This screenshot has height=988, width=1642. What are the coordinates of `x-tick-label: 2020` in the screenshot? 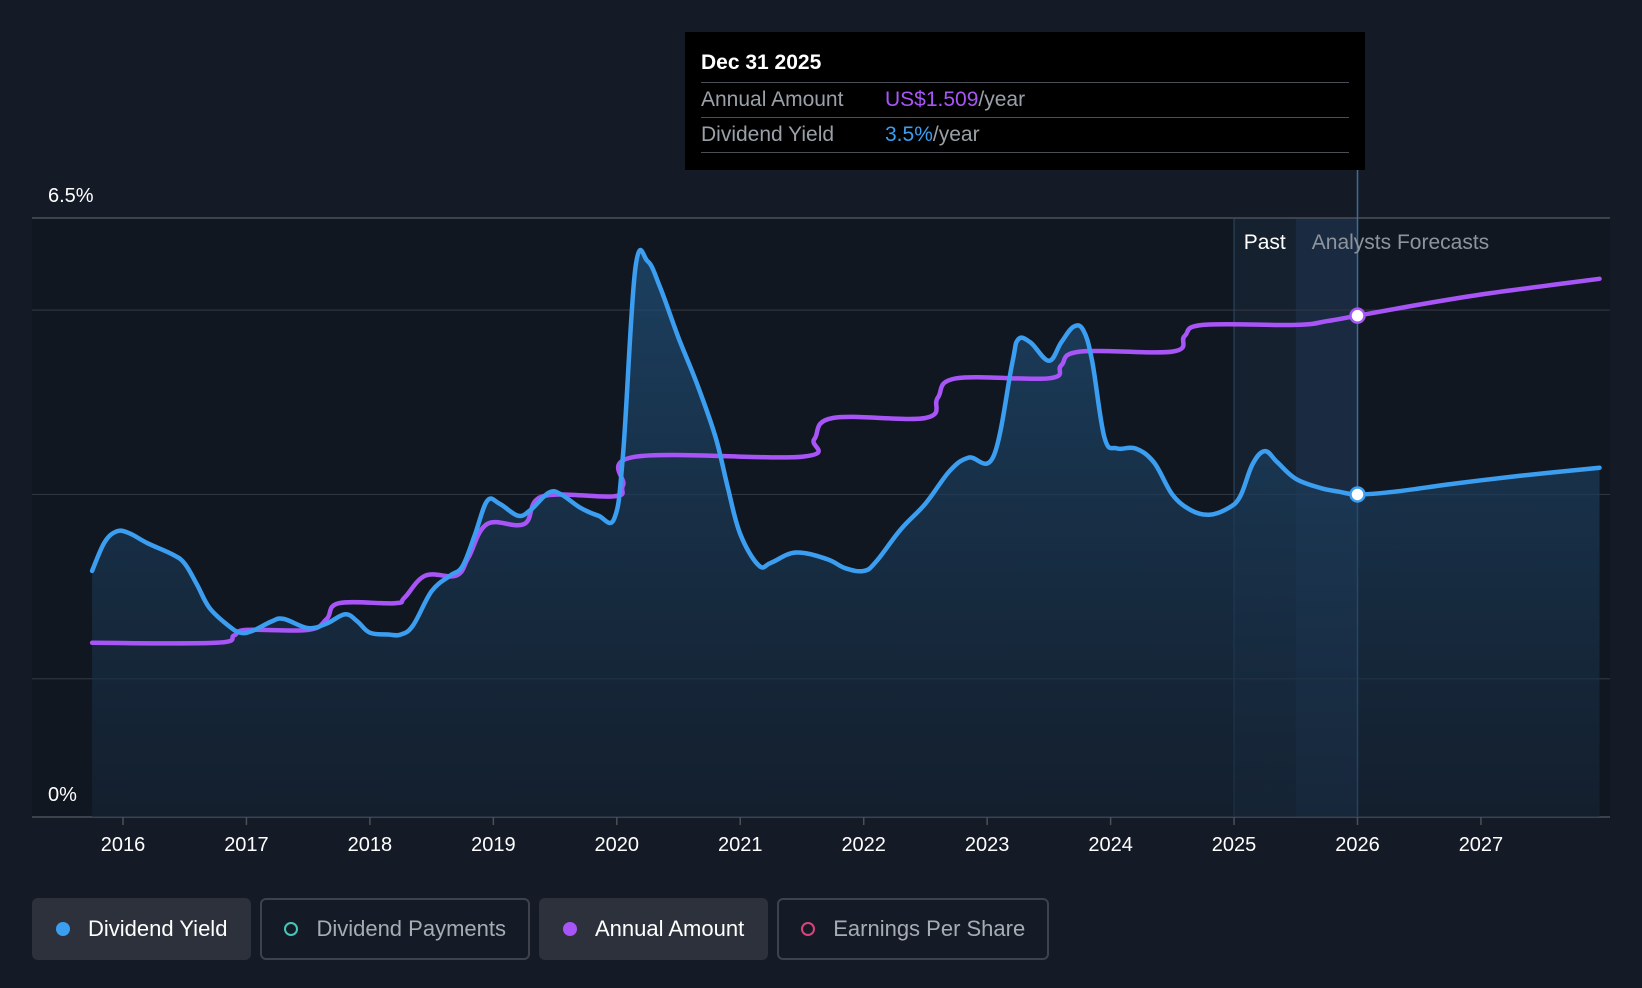 It's located at (617, 845).